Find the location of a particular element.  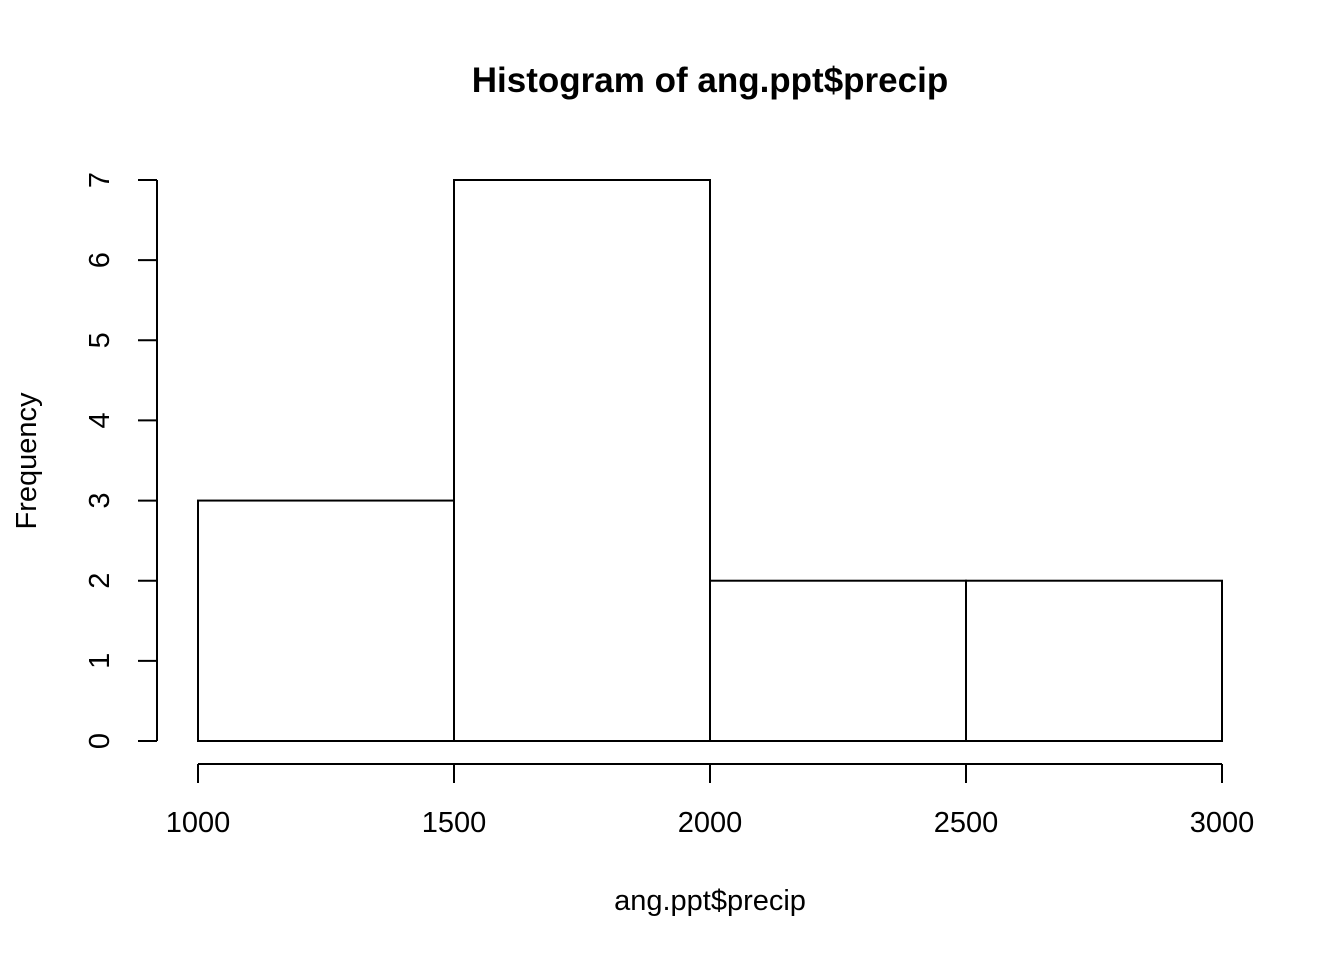

y-axis-label: Frequency is located at coordinates (27, 461).